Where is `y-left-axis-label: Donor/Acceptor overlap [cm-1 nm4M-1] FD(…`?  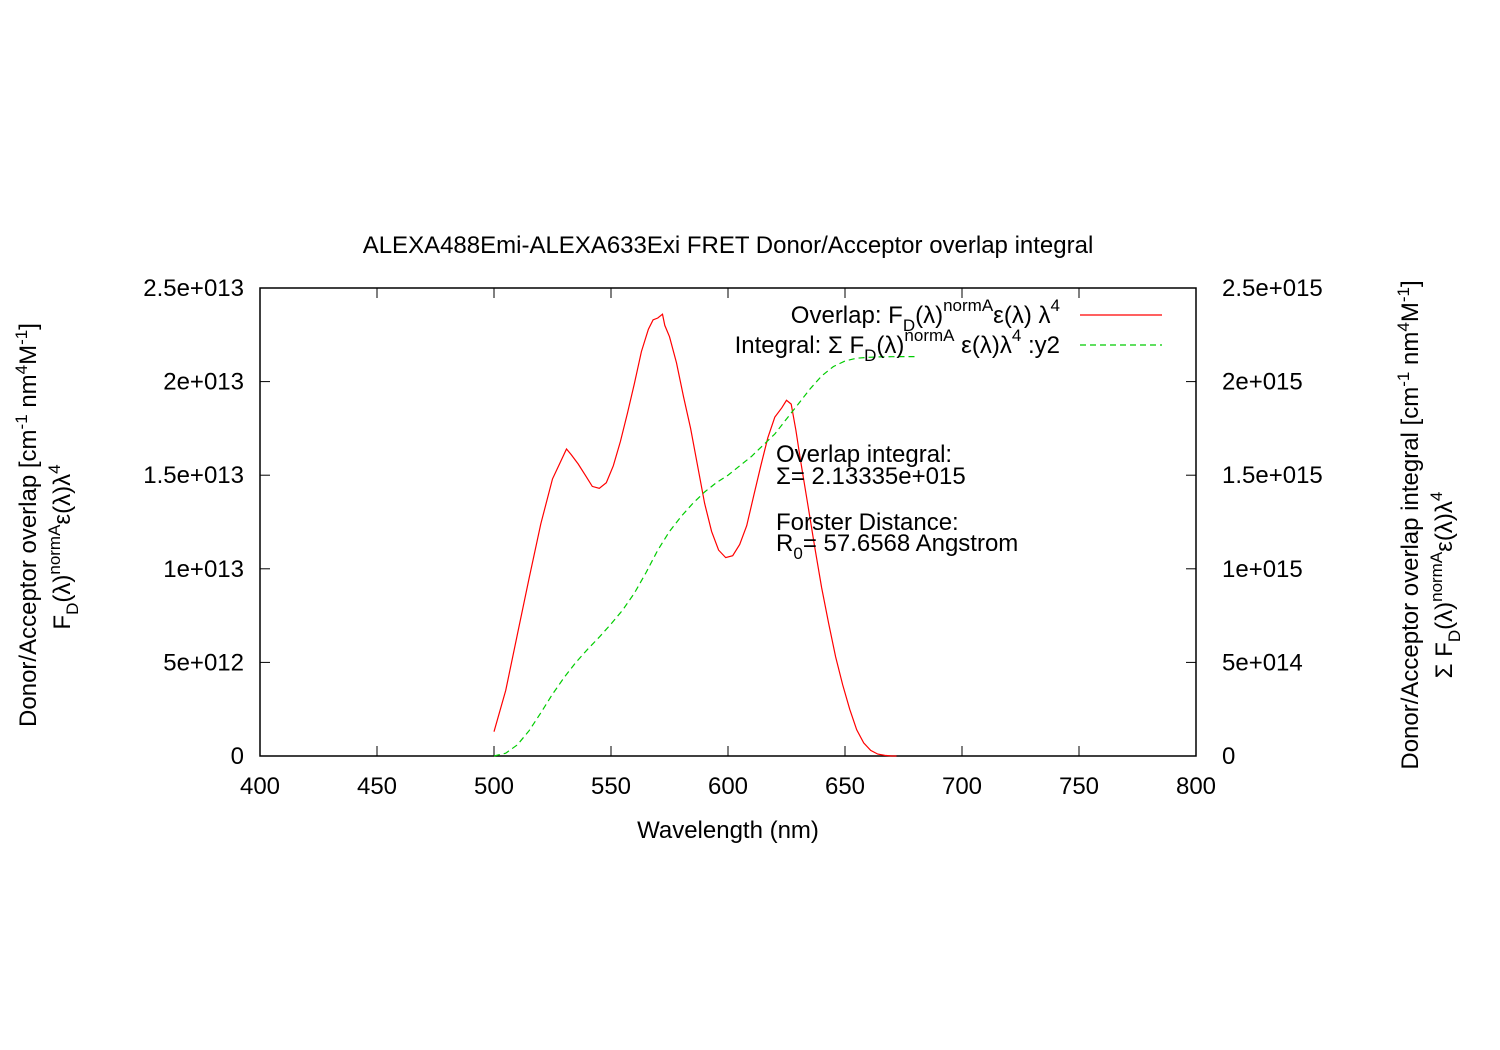 y-left-axis-label: Donor/Acceptor overlap [cm-1 nm4M-1] FD(… is located at coordinates (47, 525).